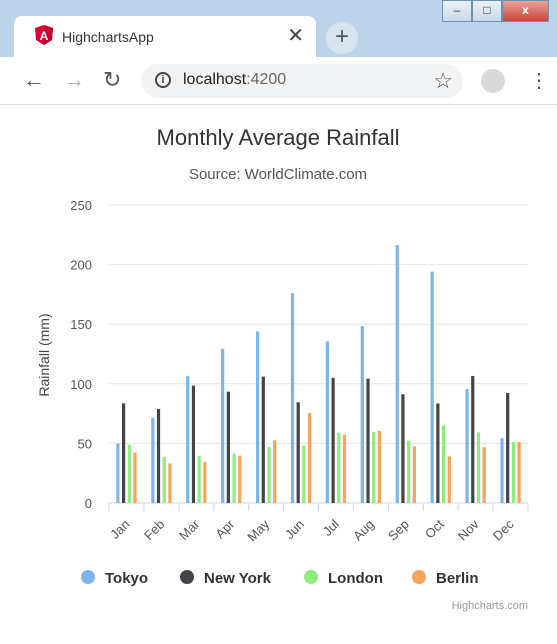 Image resolution: width=557 pixels, height=644 pixels. I want to click on legend: Tokyo New York London Berlin, so click(280, 578).